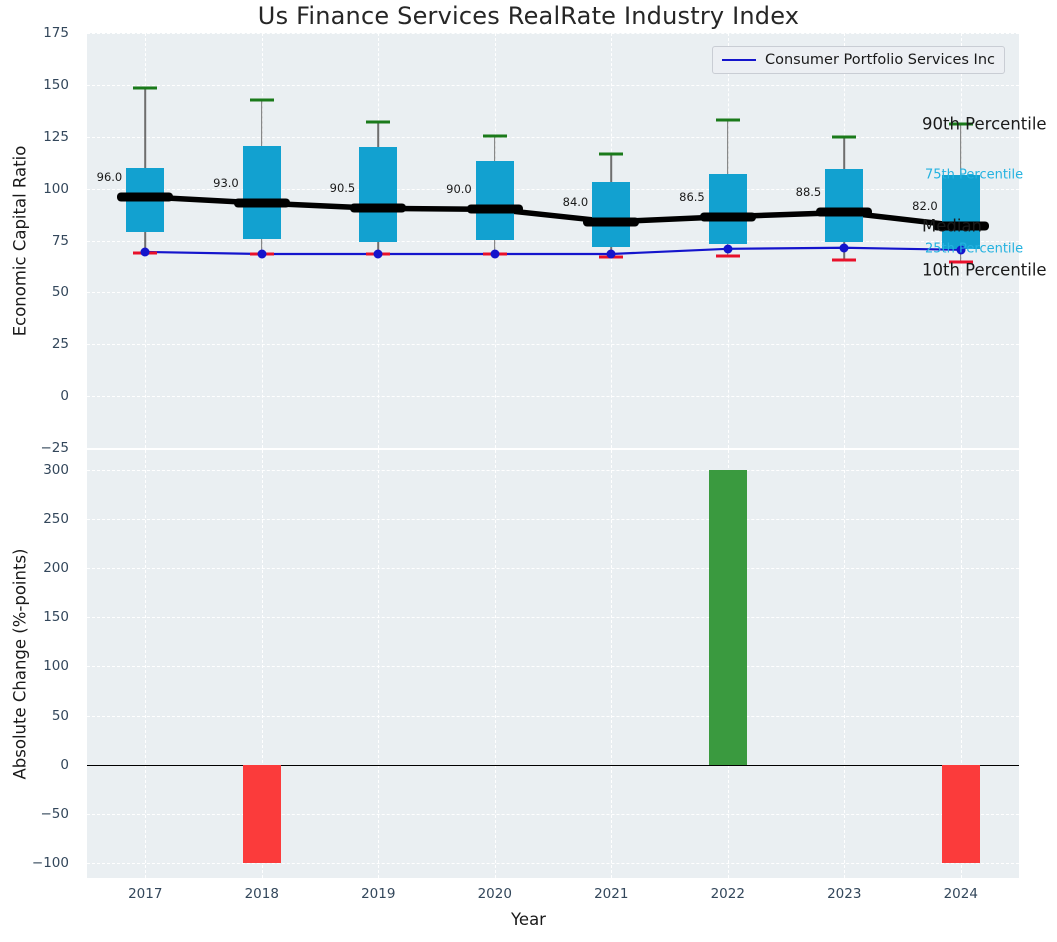 The width and height of the screenshot is (1057, 942). Describe the element at coordinates (844, 894) in the screenshot. I see `x-tick-label: 2023` at that location.